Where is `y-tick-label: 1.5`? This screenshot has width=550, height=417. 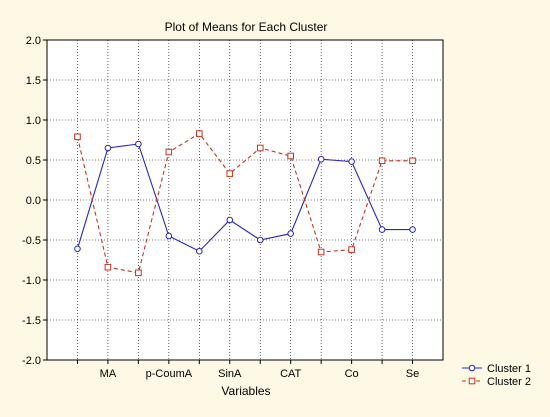
y-tick-label: 1.5 is located at coordinates (33, 81).